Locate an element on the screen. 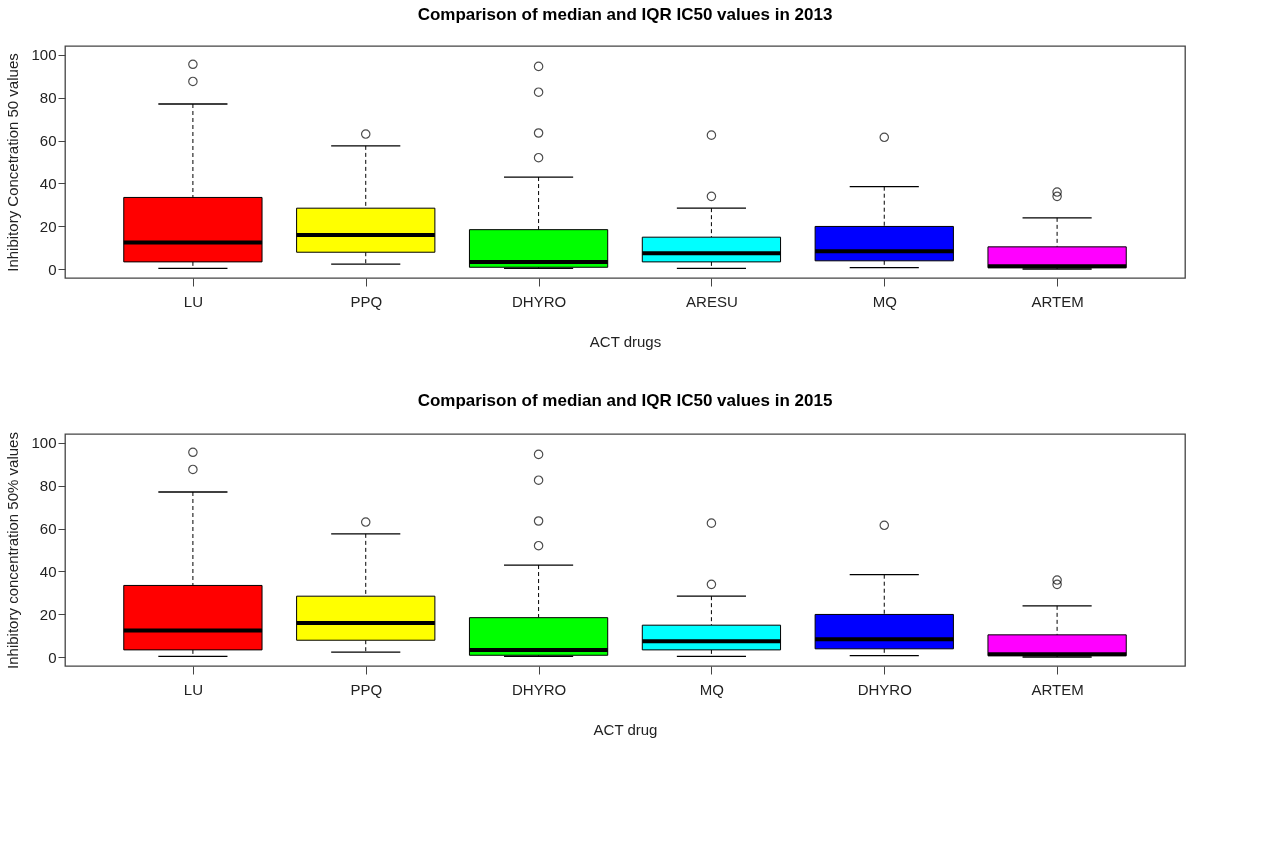 This screenshot has width=1287, height=857. x-tick-label: ARESU is located at coordinates (712, 301).